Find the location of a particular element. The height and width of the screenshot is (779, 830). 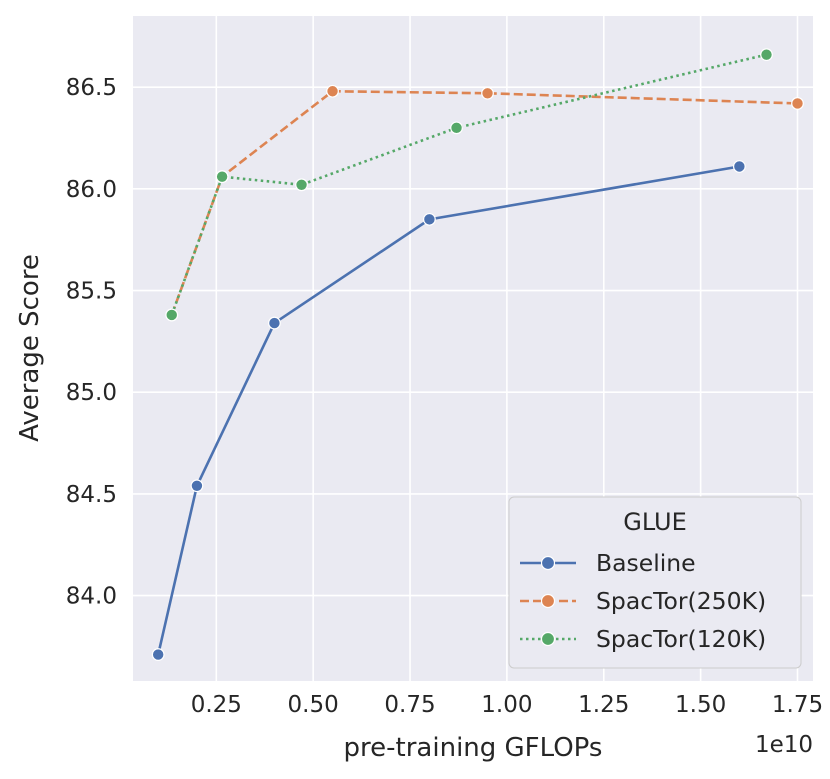

x-tick-labels: 0.25 0.50 0.75 1.00 1.25 1.50 1.75 is located at coordinates (507, 705).